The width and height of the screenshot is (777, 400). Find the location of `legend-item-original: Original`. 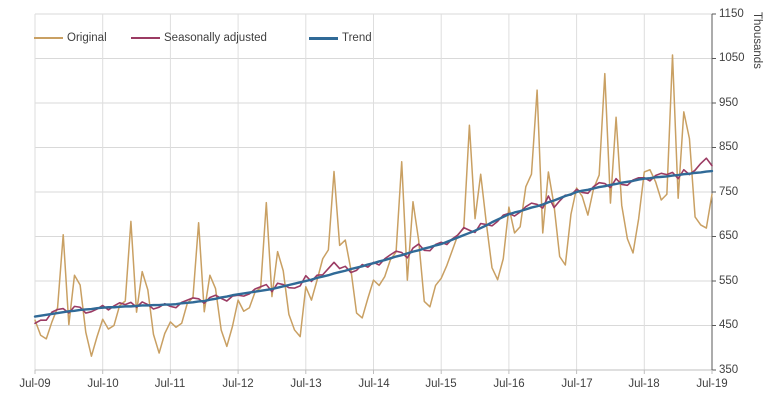

legend-item-original: Original is located at coordinates (70, 38).